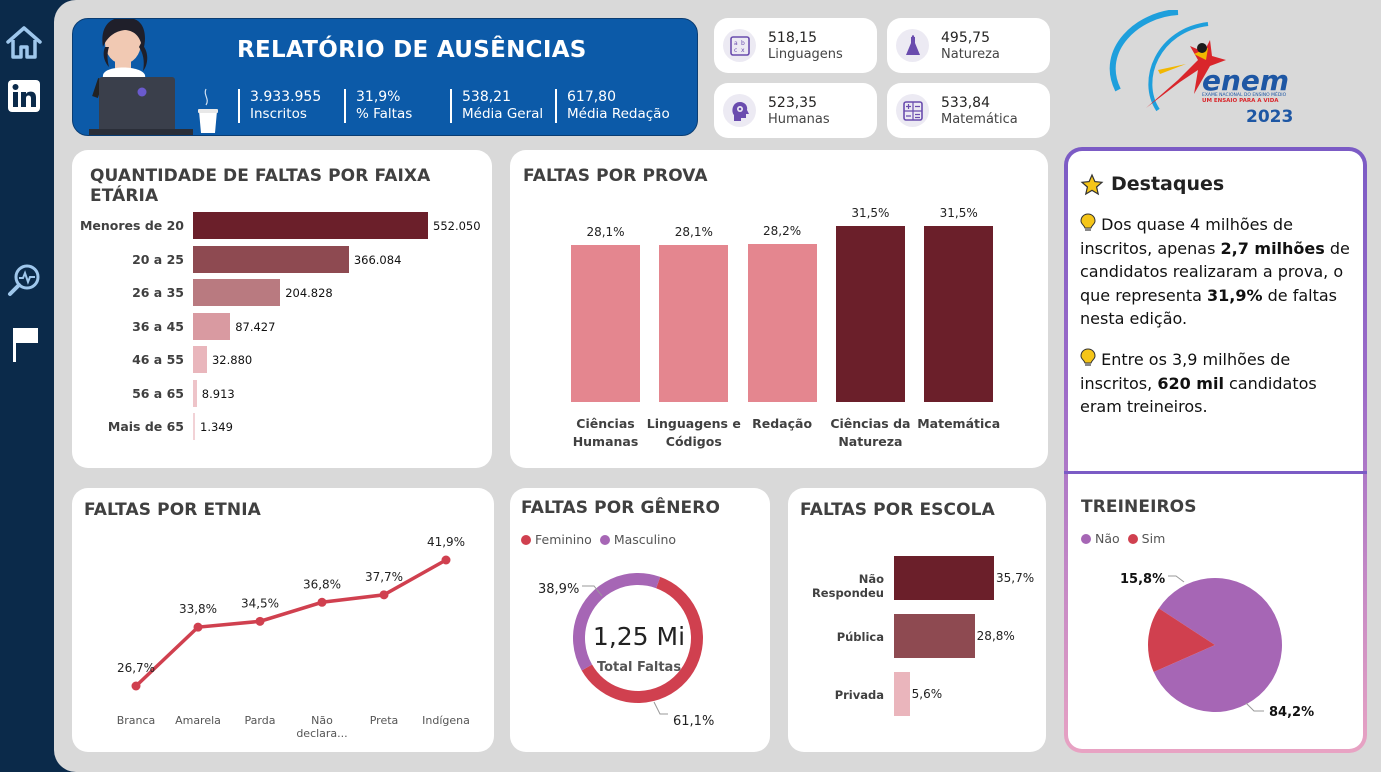 The height and width of the screenshot is (772, 1381). Describe the element at coordinates (24, 96) in the screenshot. I see `linkedin-icon` at that location.